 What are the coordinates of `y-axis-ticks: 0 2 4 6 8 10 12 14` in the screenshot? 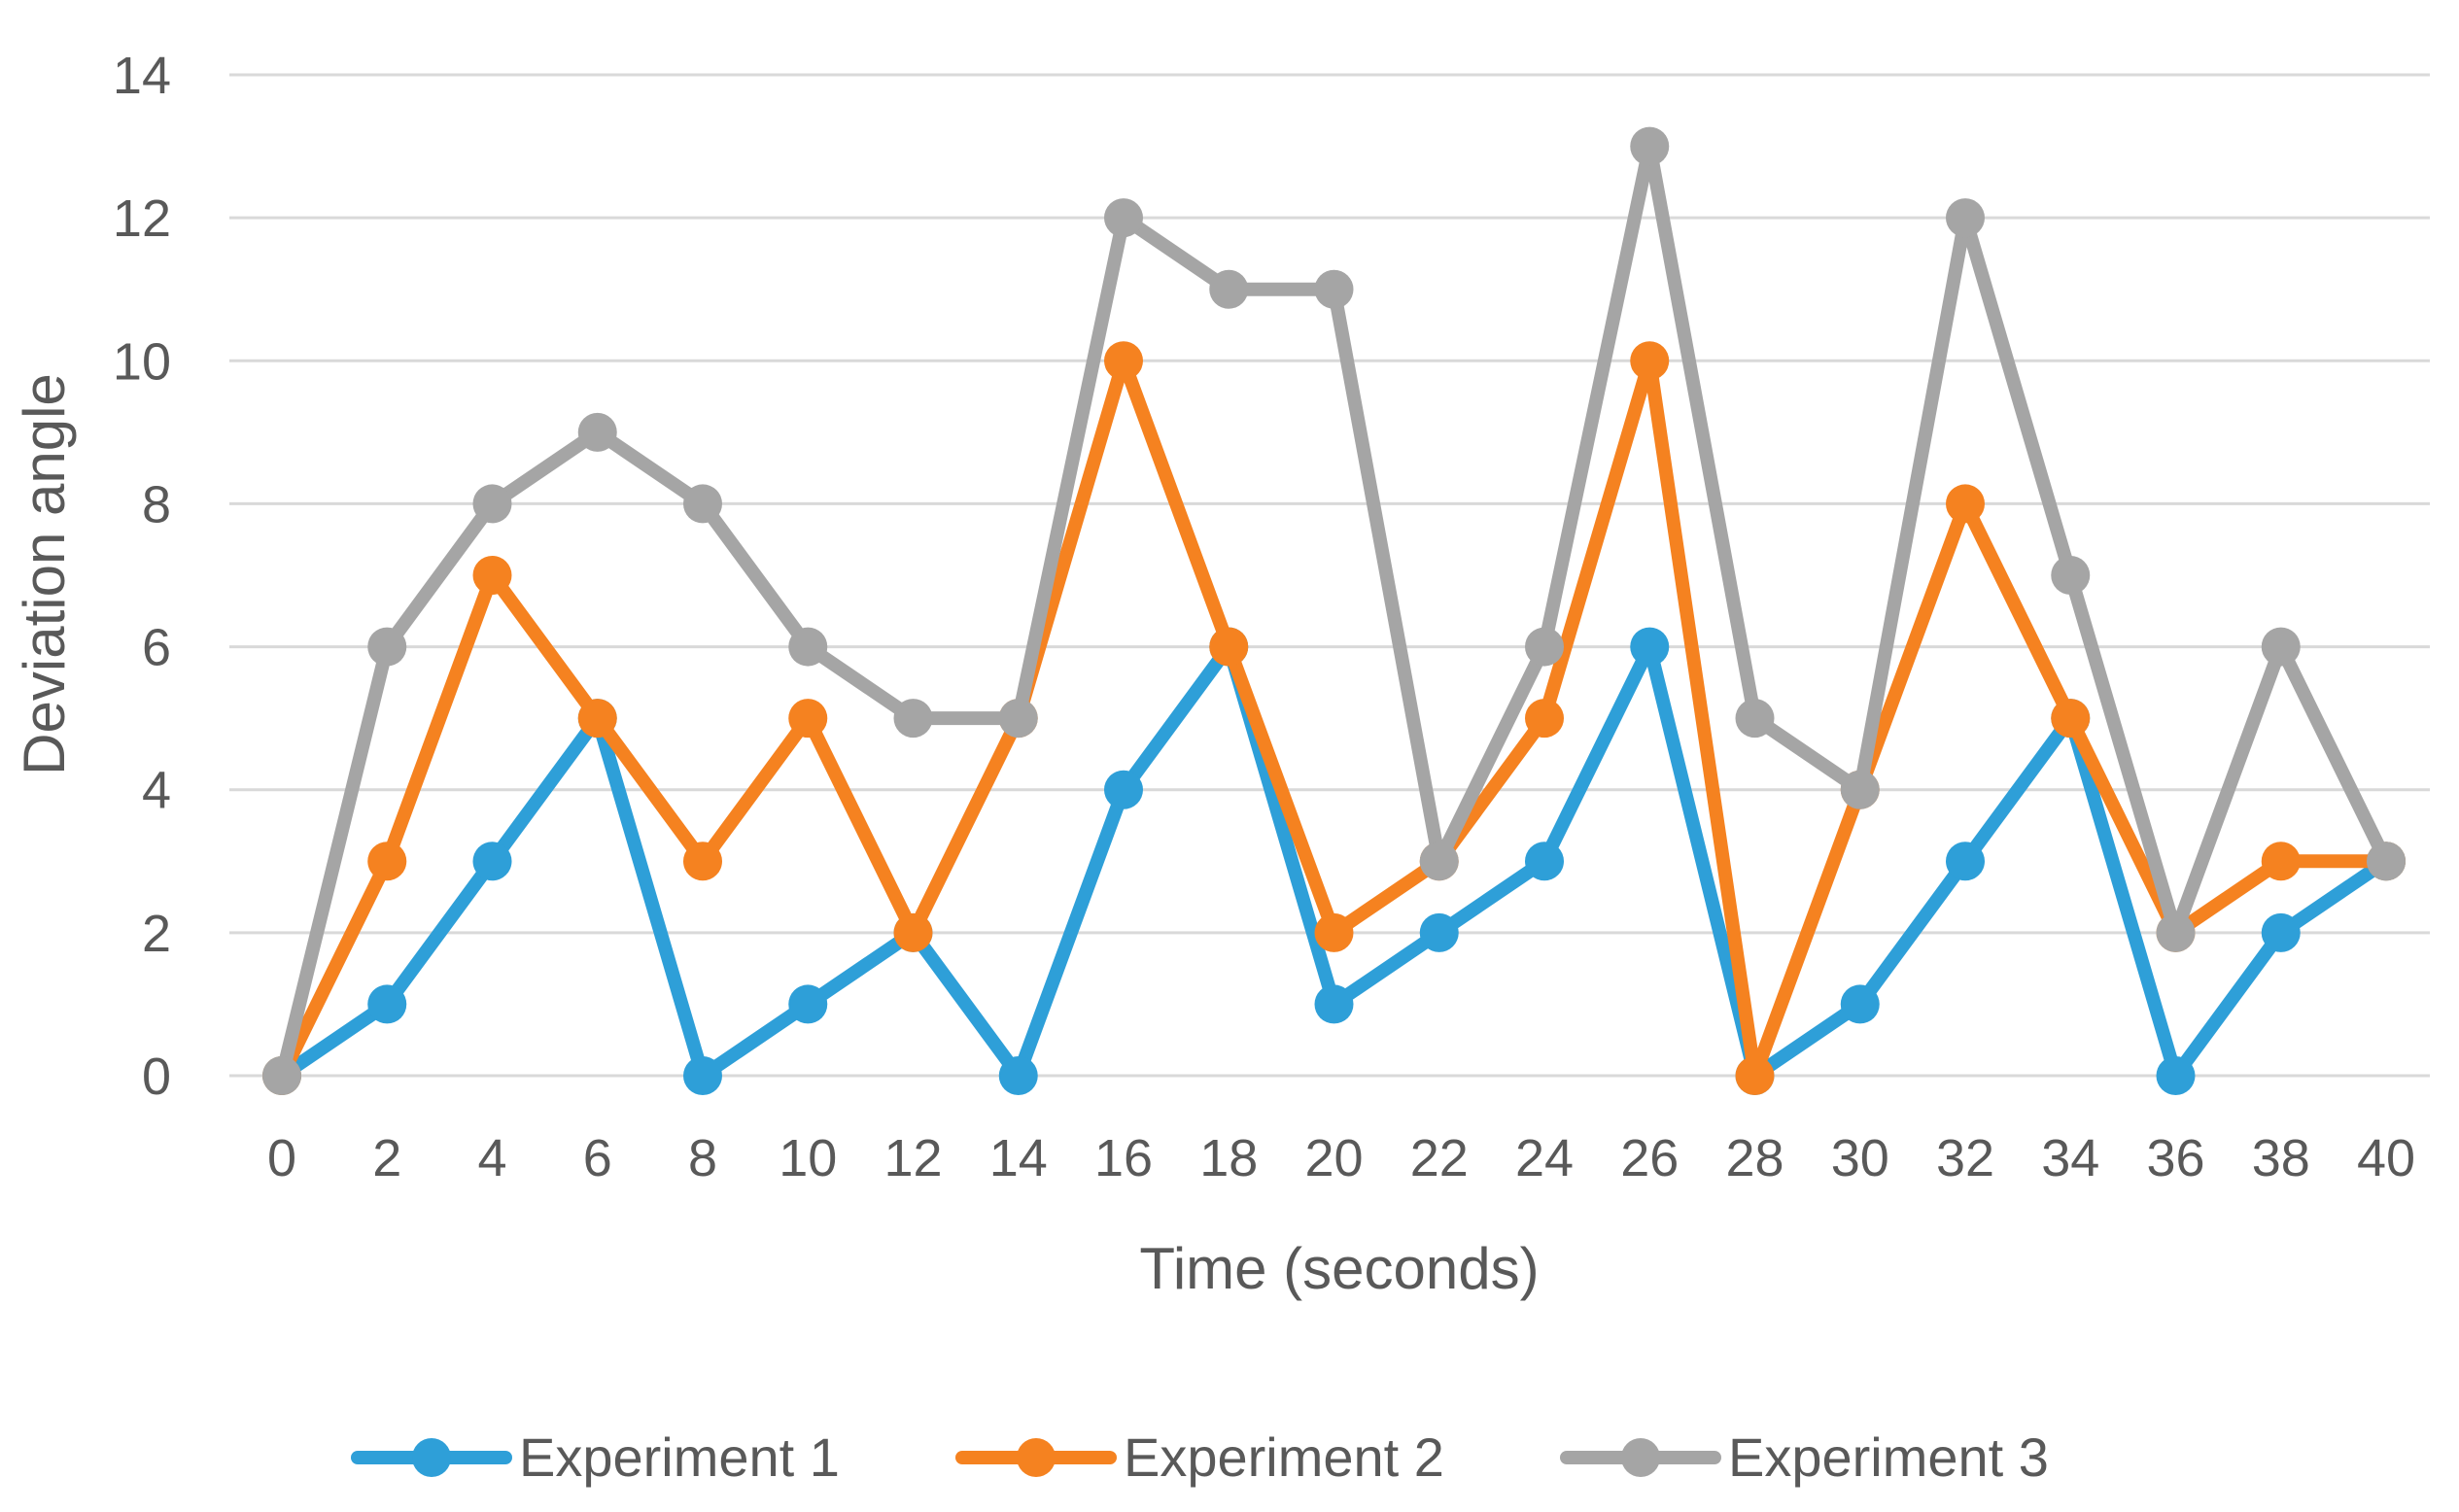 It's located at (142, 576).